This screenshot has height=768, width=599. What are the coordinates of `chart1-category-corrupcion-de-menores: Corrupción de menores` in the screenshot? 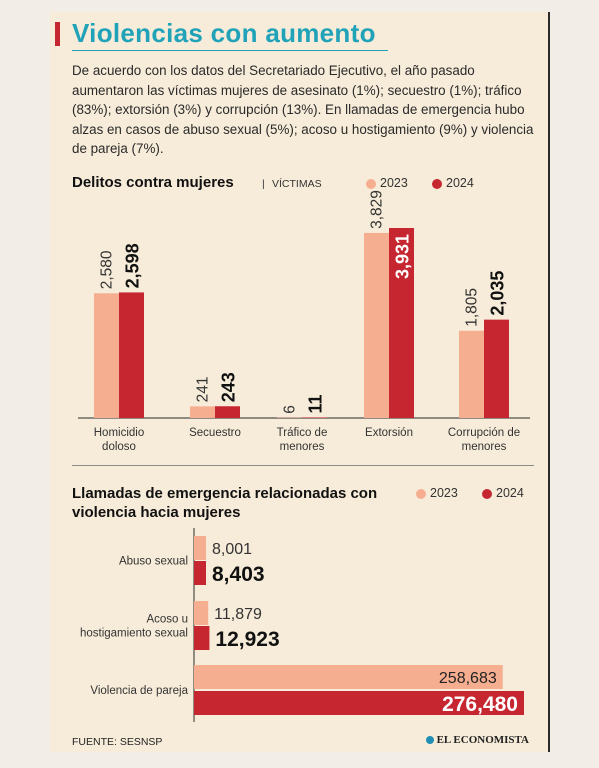 It's located at (484, 440).